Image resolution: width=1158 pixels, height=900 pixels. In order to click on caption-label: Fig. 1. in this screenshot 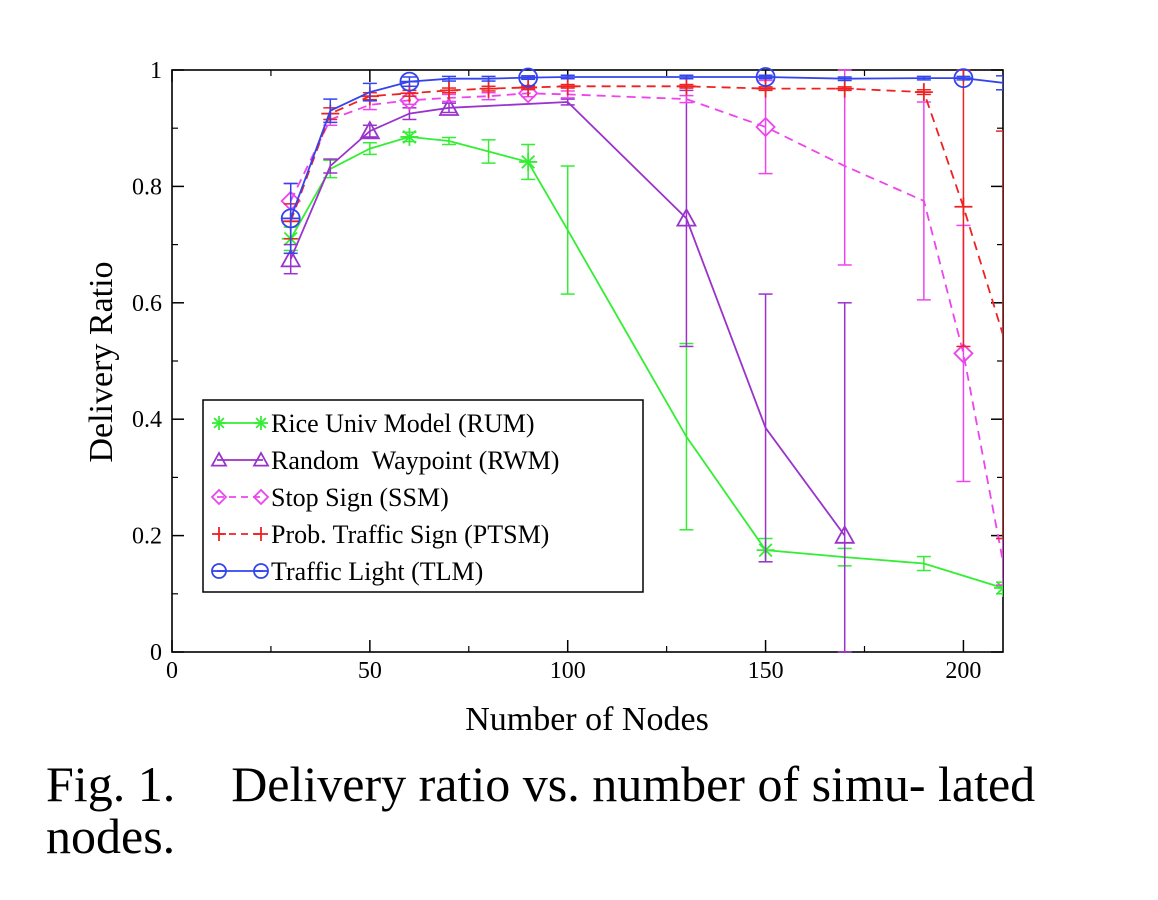, I will do `click(111, 784)`.